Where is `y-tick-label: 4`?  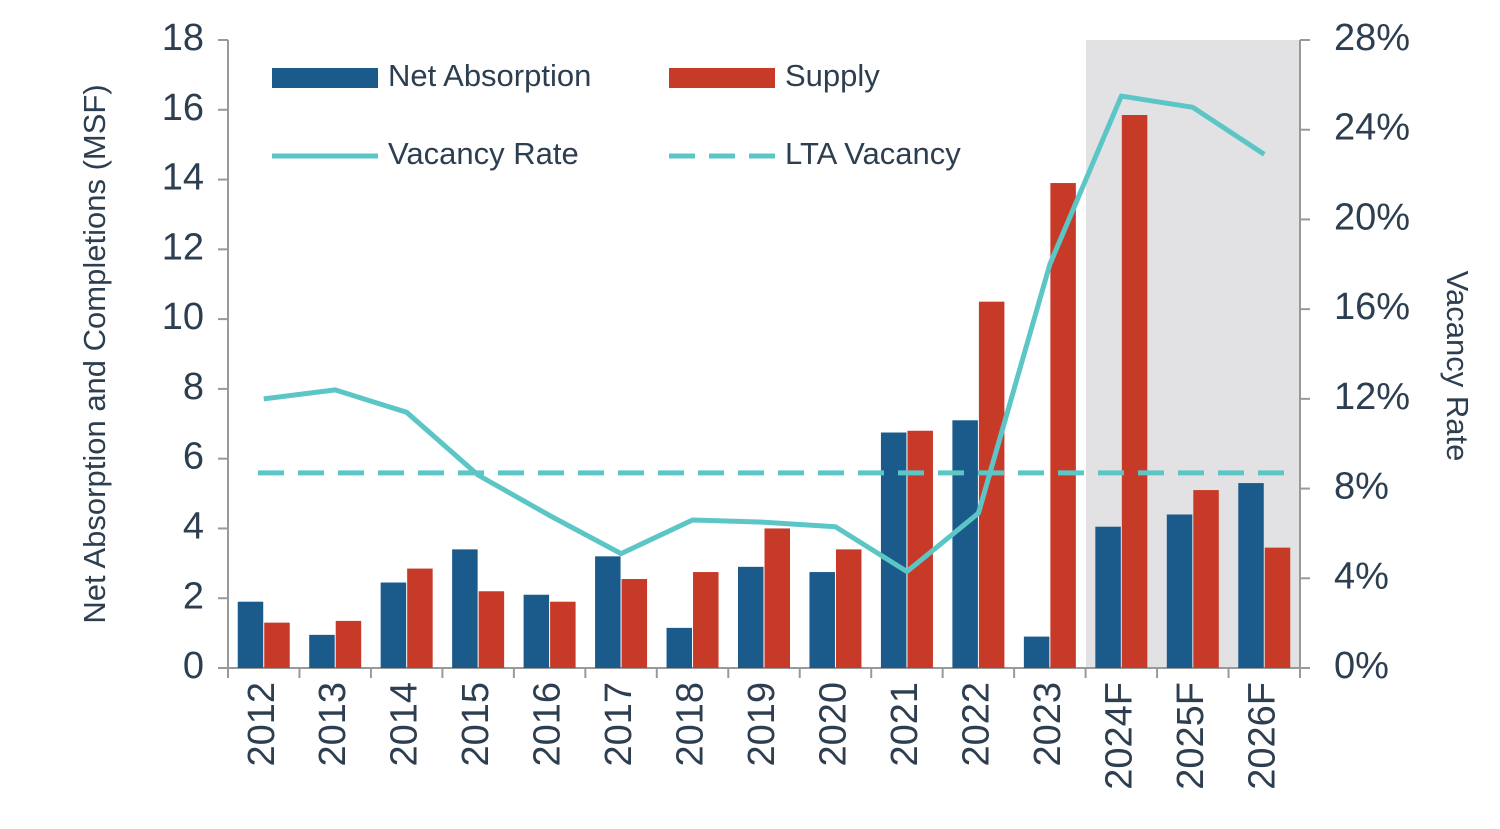
y-tick-label: 4 is located at coordinates (193, 526).